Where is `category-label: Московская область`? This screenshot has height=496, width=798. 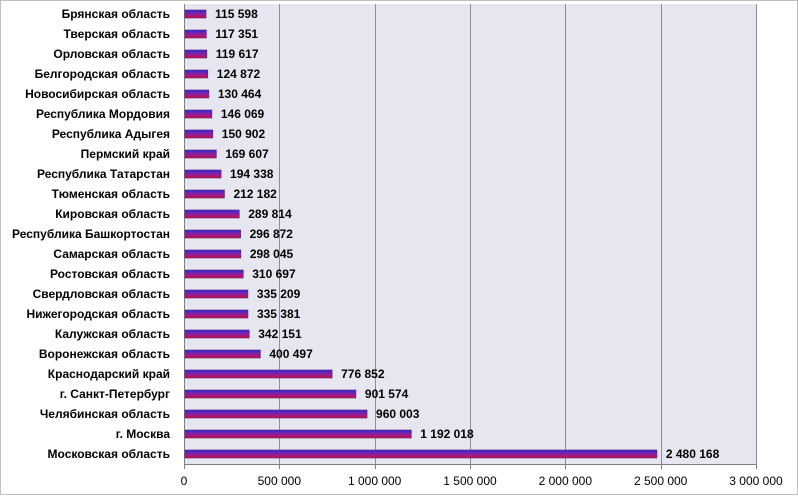
category-label: Московская область is located at coordinates (109, 454).